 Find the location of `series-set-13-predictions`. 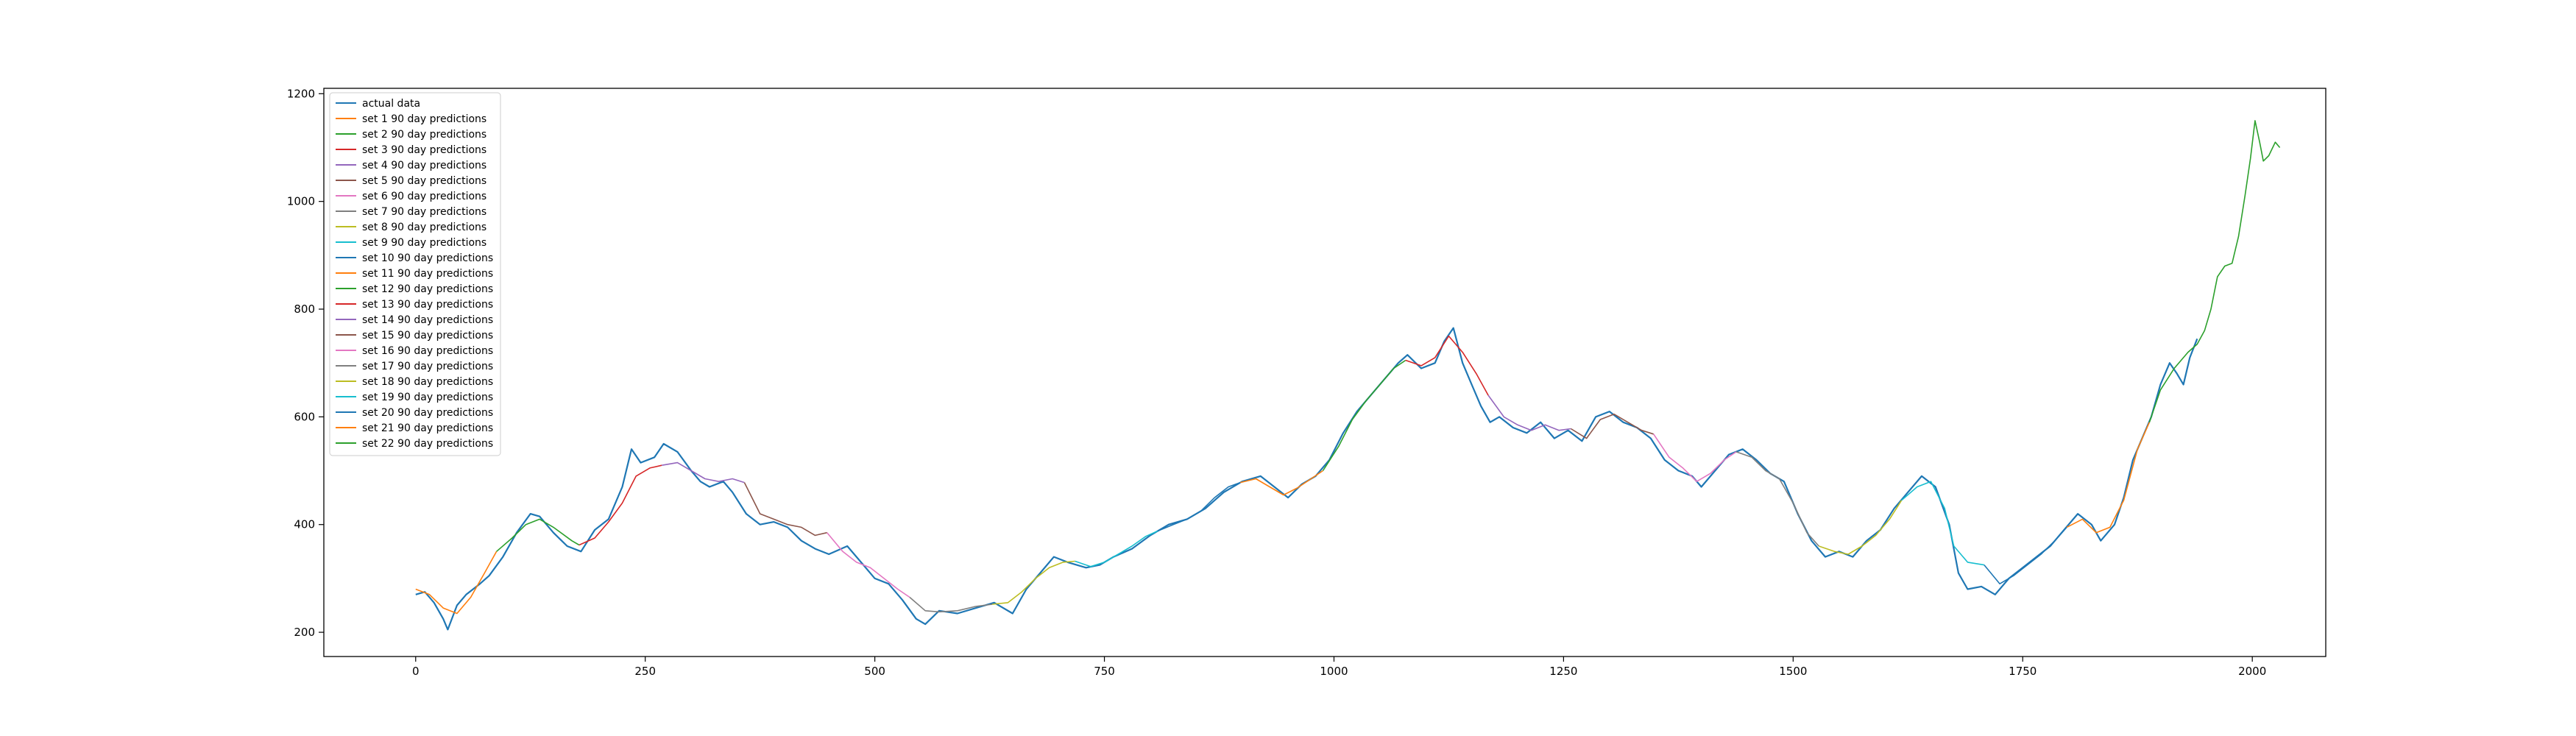

series-set-13-predictions is located at coordinates (1447, 365).